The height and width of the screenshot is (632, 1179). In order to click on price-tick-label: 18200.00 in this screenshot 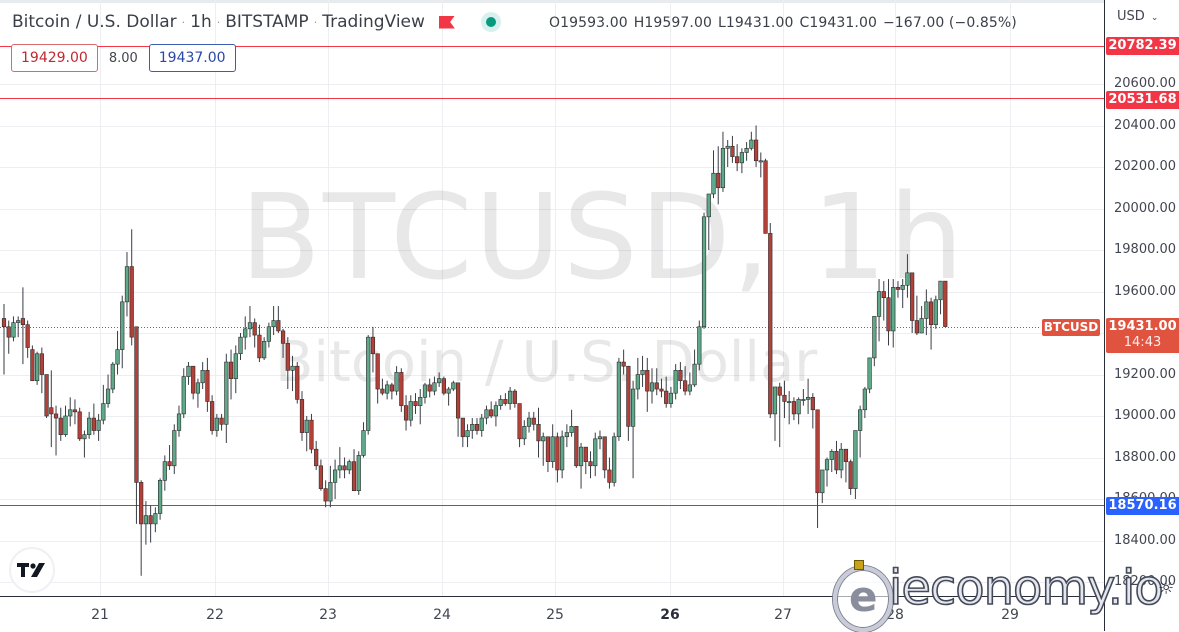, I will do `click(1145, 581)`.